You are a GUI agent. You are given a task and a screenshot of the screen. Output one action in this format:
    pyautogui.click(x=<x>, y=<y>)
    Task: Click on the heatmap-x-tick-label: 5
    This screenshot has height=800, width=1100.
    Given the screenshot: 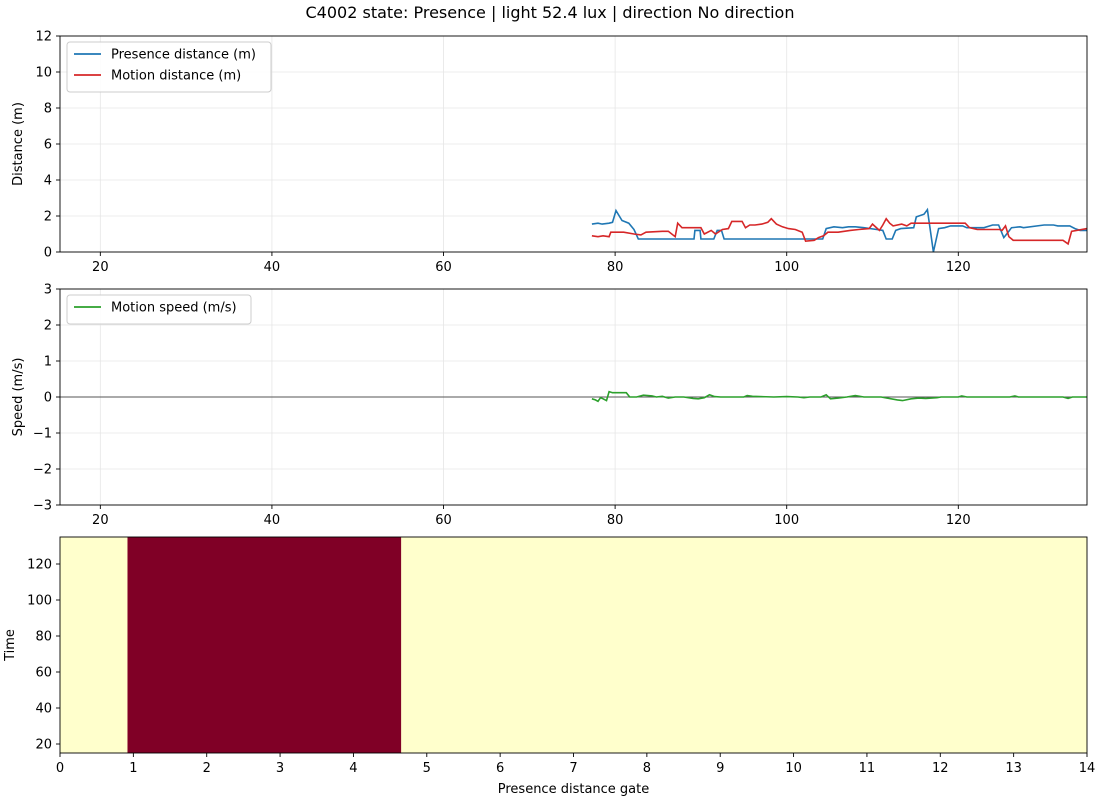 What is the action you would take?
    pyautogui.click(x=427, y=768)
    